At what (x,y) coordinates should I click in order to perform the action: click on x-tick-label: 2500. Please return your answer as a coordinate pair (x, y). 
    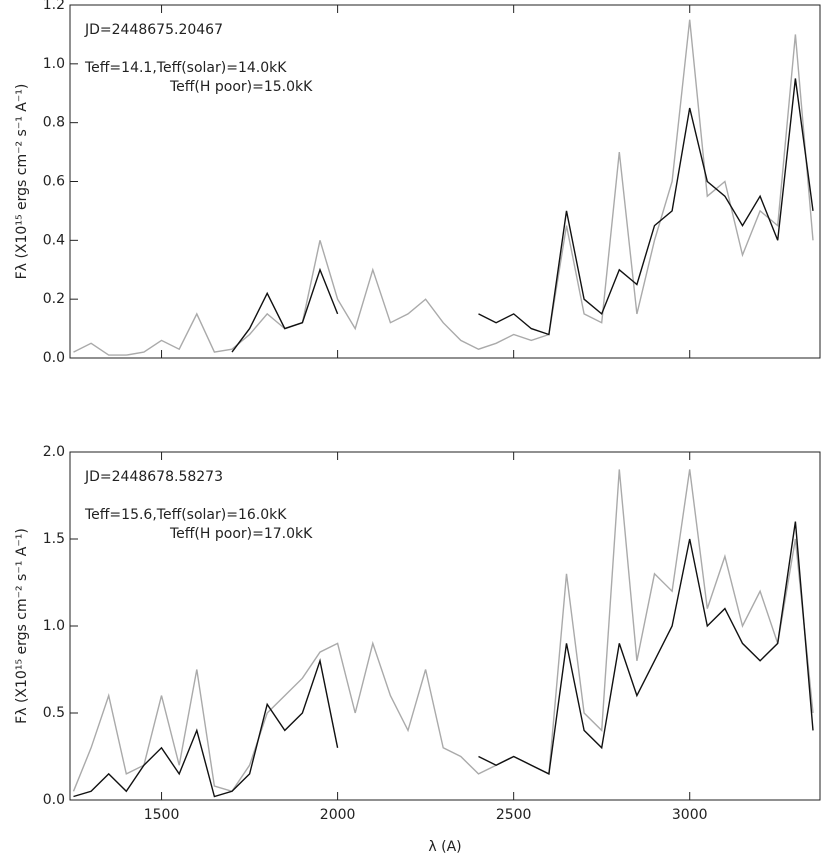
    Looking at the image, I should click on (514, 815).